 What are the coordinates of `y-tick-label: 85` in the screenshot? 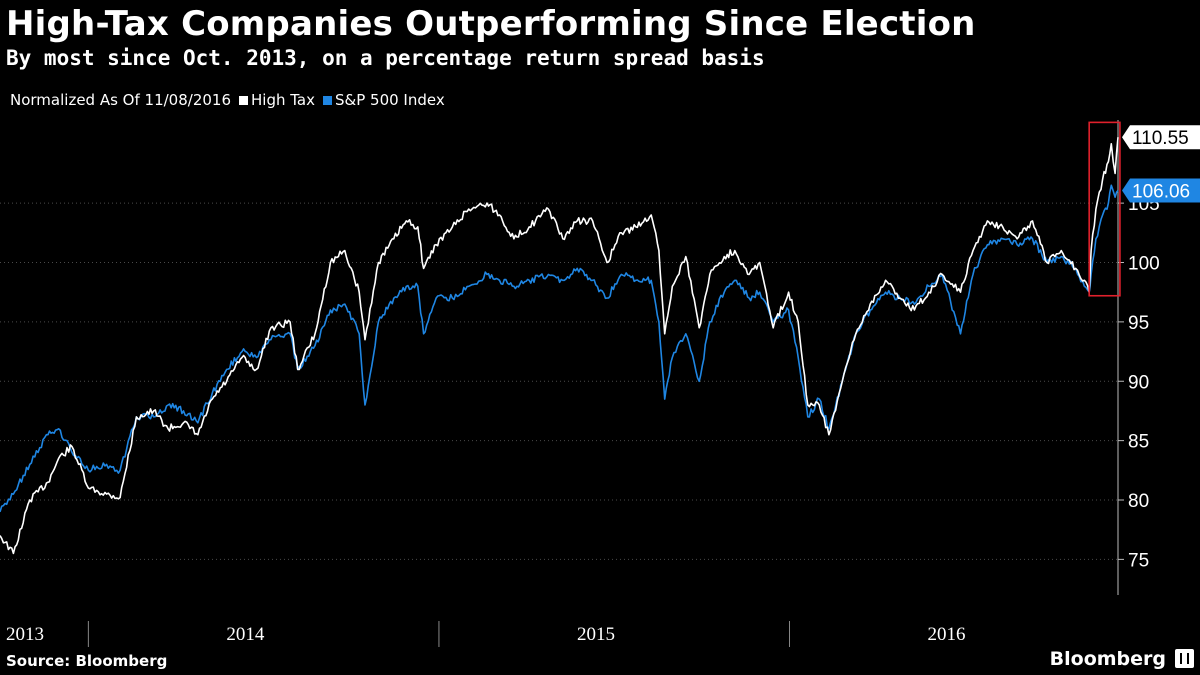 It's located at (1138, 442).